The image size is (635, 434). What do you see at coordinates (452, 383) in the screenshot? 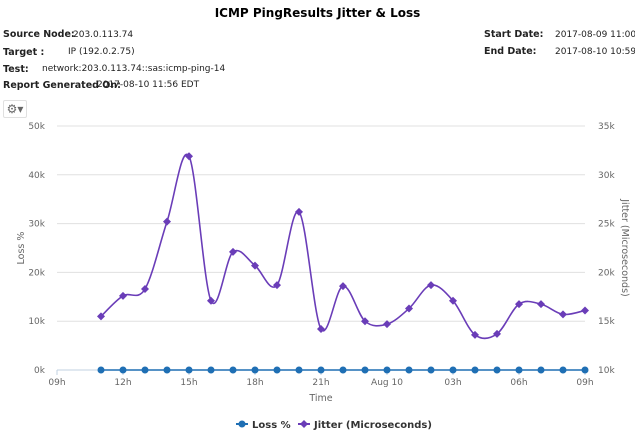
I see `x-tick-label: 03h` at bounding box center [452, 383].